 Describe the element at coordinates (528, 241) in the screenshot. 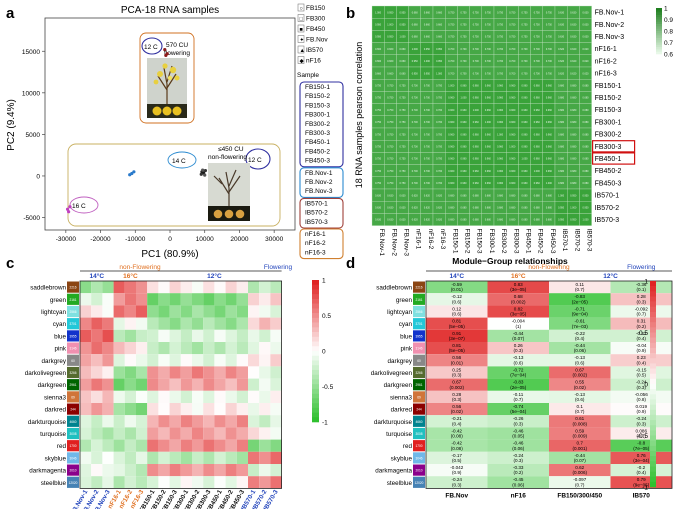

I see `correlation-col-label: FB450-1` at that location.